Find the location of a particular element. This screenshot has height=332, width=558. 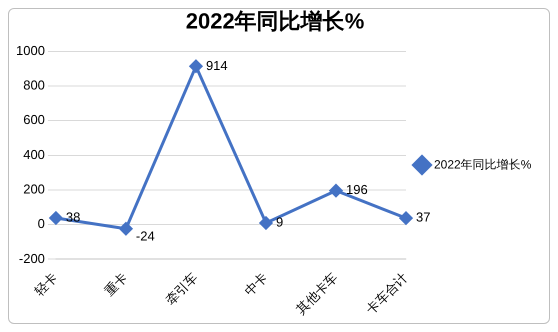

data-label: 914 is located at coordinates (217, 65).